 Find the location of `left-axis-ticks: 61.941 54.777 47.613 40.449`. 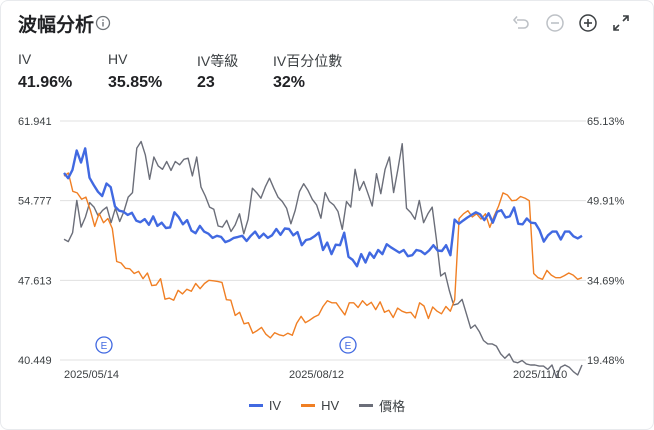

left-axis-ticks: 61.941 54.777 47.613 40.449 is located at coordinates (35, 241).